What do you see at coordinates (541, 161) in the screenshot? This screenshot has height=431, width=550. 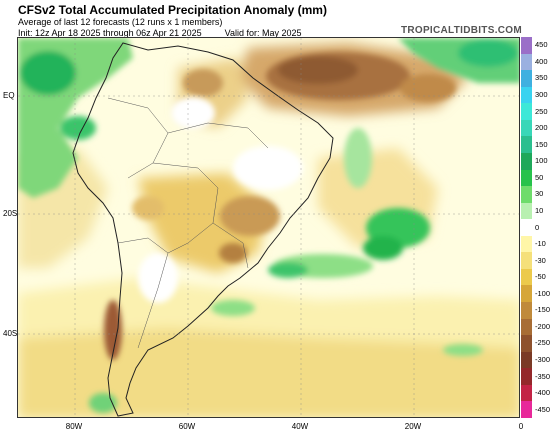 I see `colorbar-label: 100` at bounding box center [541, 161].